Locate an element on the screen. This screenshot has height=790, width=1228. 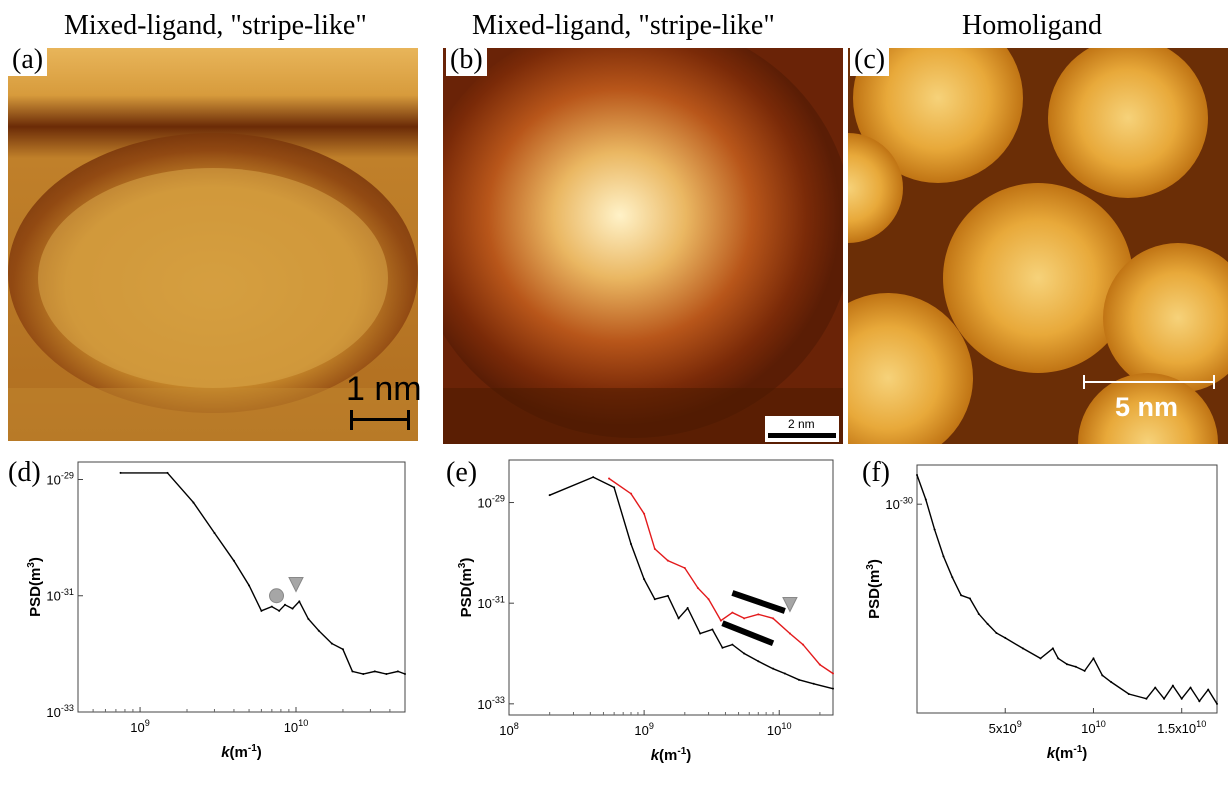
scale-bar-label-b: 2 nm is located at coordinates (801, 424).